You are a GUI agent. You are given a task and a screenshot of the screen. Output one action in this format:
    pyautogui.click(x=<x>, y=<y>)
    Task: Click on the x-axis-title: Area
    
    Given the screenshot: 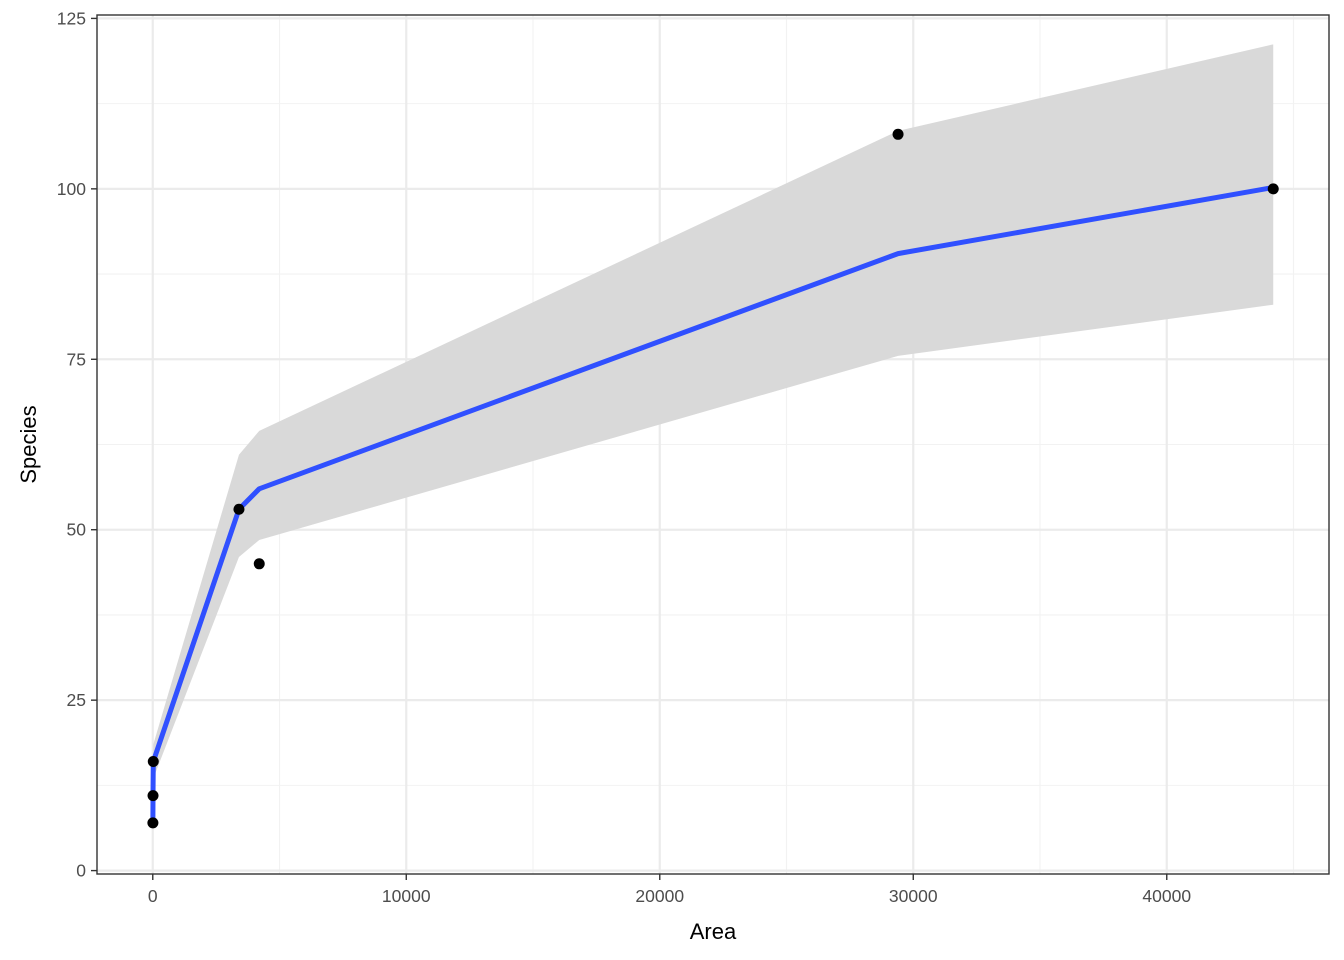 What is the action you would take?
    pyautogui.click(x=713, y=931)
    